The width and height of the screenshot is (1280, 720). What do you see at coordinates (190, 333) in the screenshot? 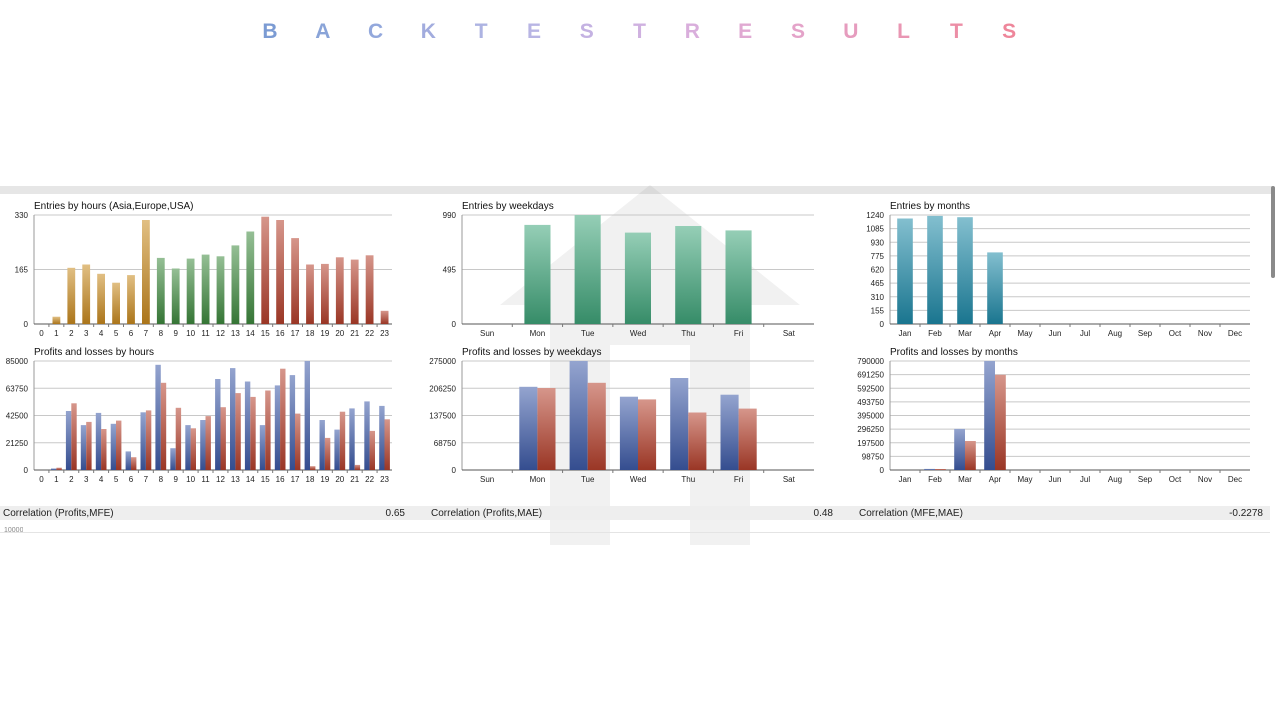
I see `x-tick-label: 10` at bounding box center [190, 333].